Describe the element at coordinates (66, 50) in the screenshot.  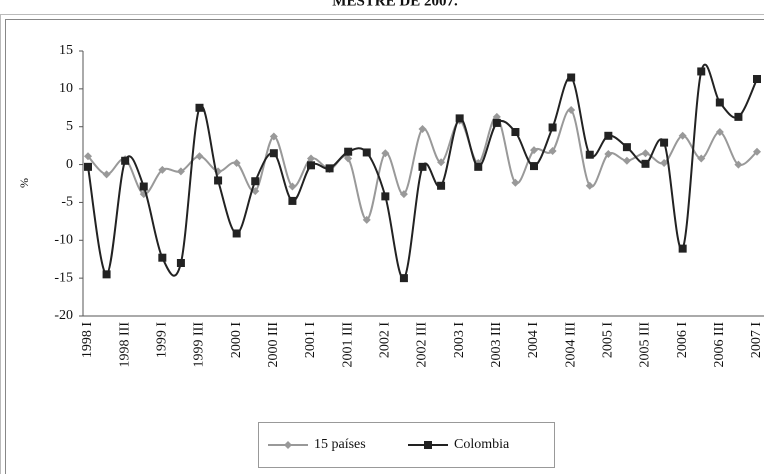
I see `y-tick-label: 15` at that location.